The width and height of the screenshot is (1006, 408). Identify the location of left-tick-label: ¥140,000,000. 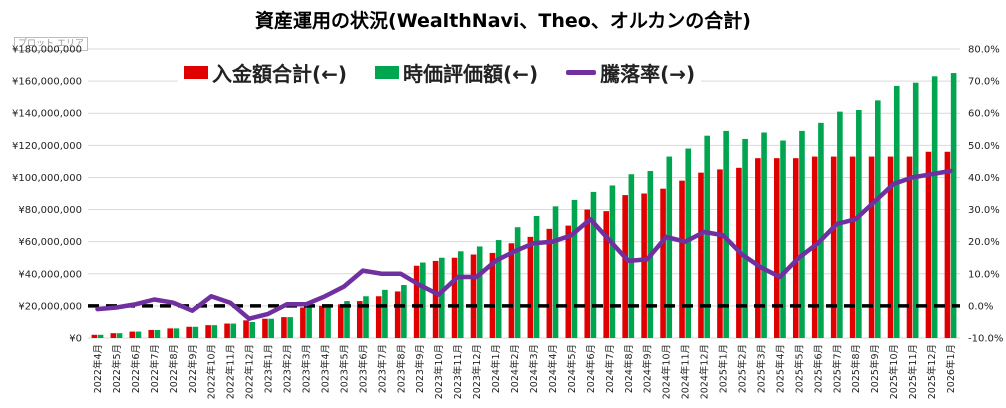
(47, 114).